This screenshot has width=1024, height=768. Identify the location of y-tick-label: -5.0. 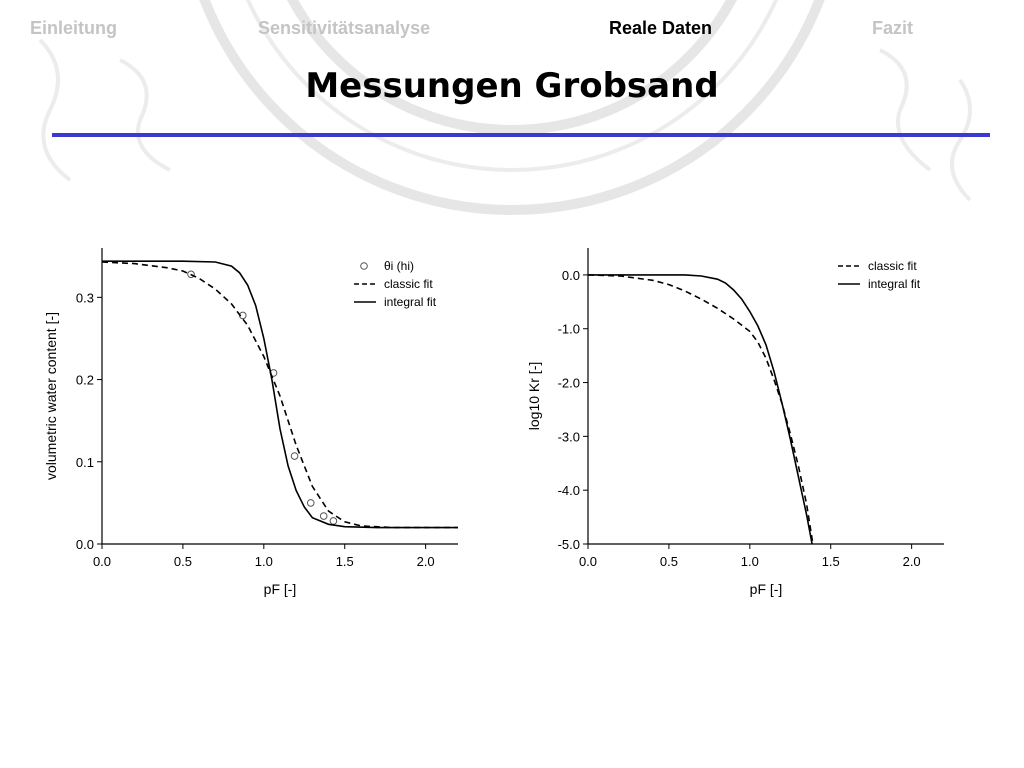
(569, 544).